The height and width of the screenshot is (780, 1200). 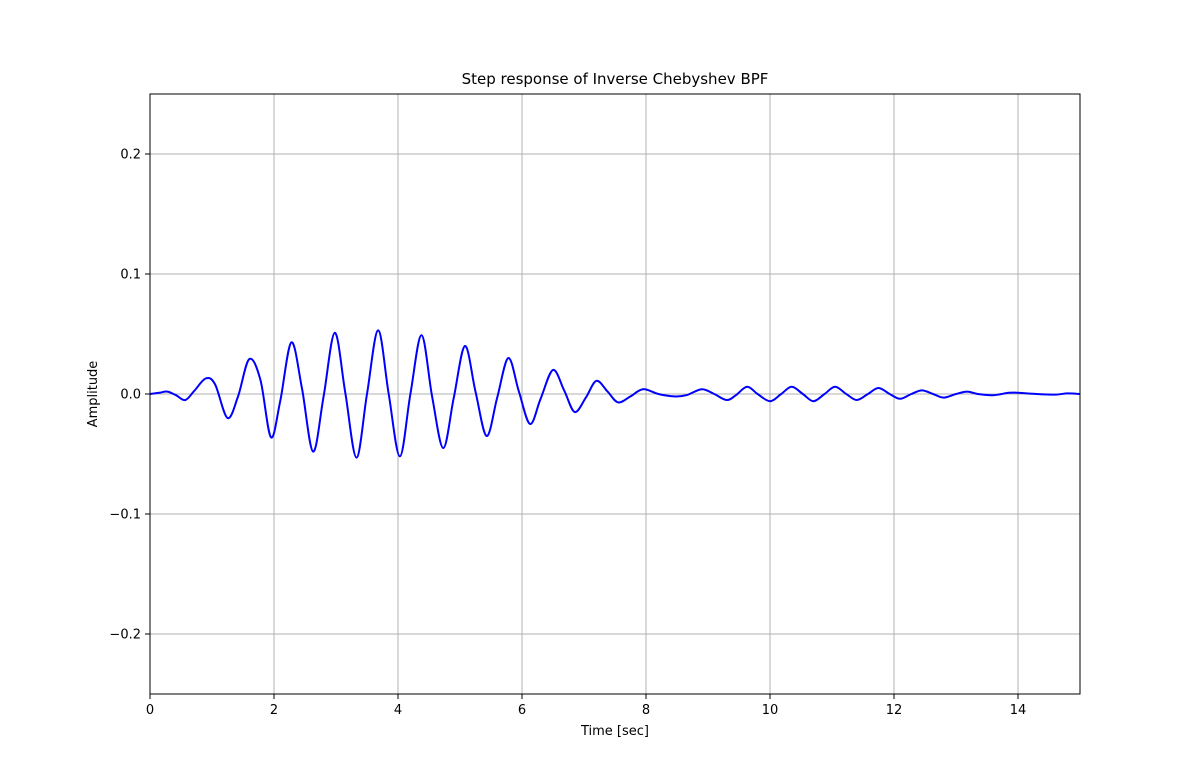 I want to click on x-tick-label: 4, so click(x=398, y=710).